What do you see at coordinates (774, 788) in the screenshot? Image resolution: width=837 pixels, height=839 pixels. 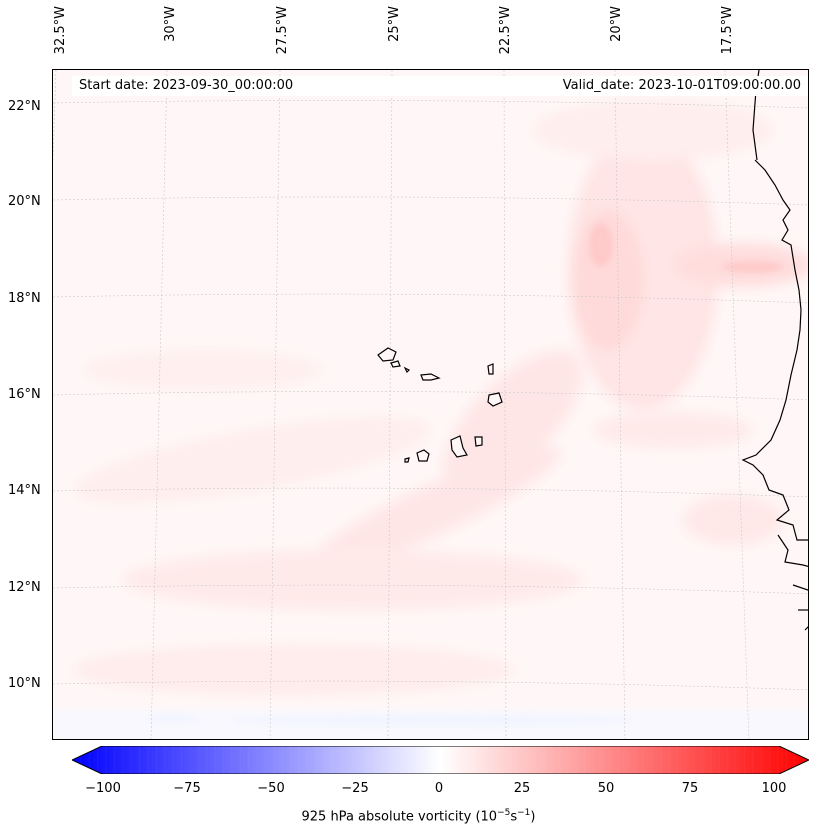 I see `colorbar-tick: 100` at bounding box center [774, 788].